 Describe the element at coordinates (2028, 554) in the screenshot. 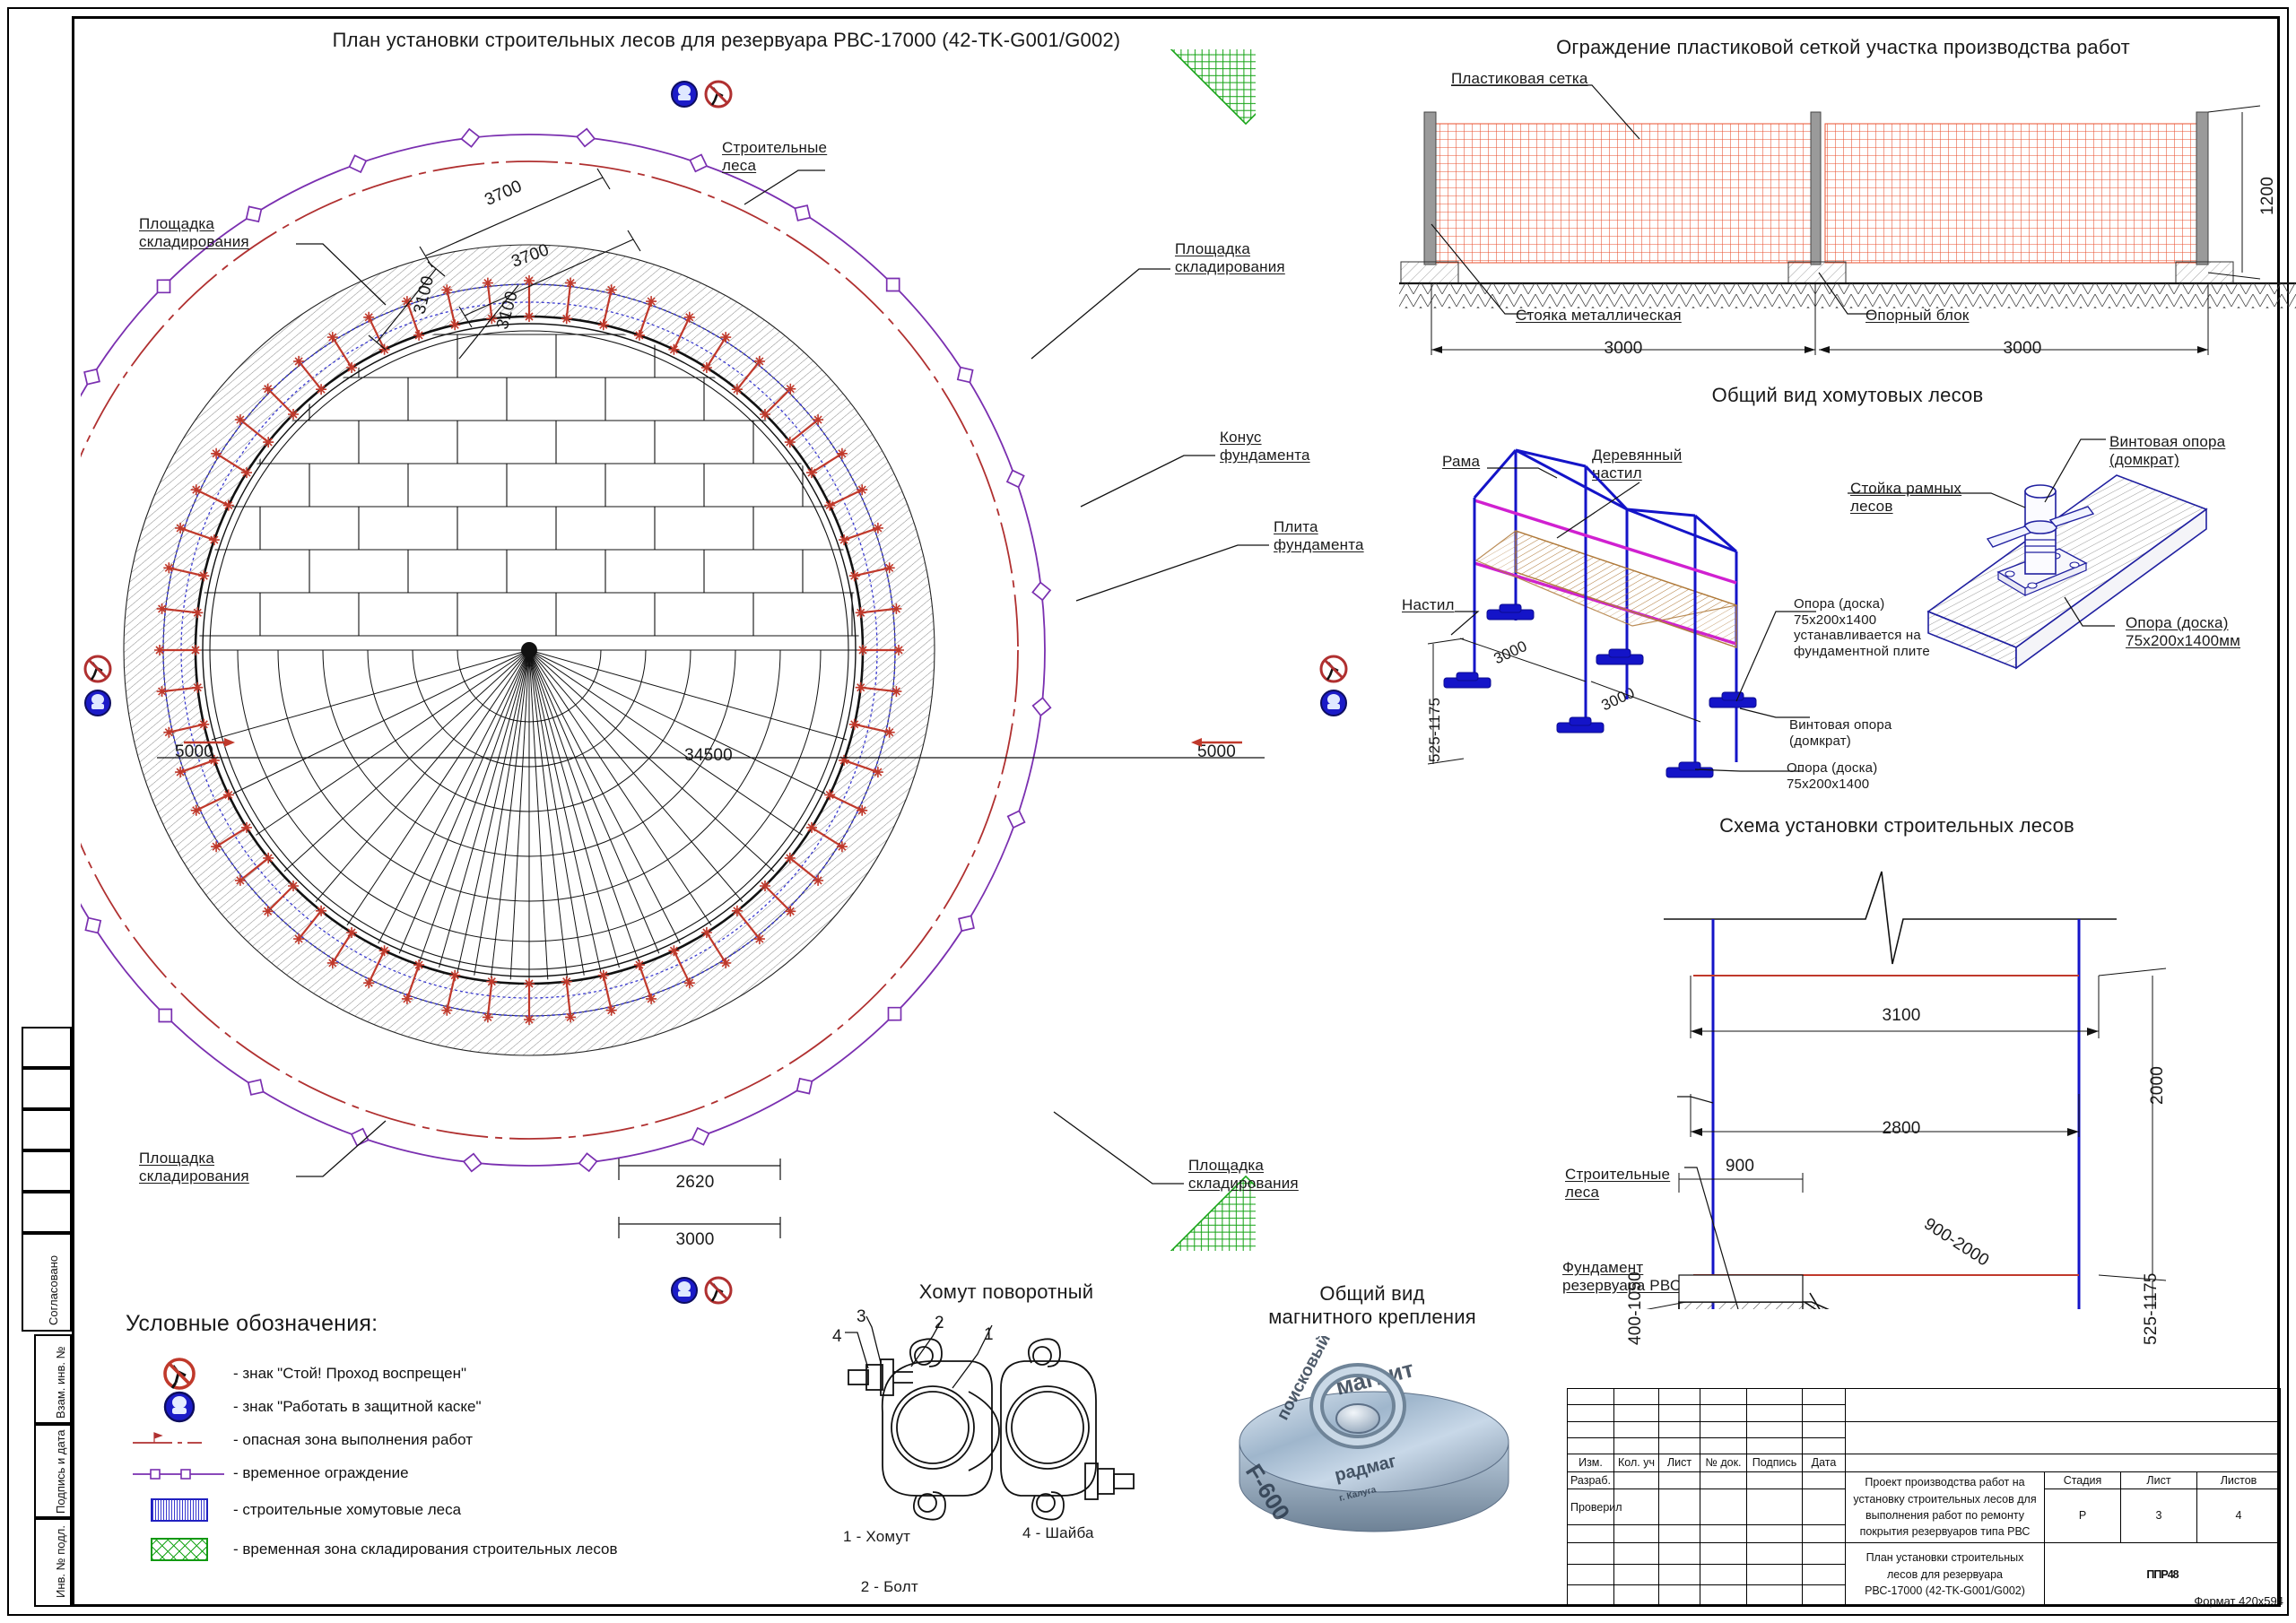

I see `jack-drawing` at that location.